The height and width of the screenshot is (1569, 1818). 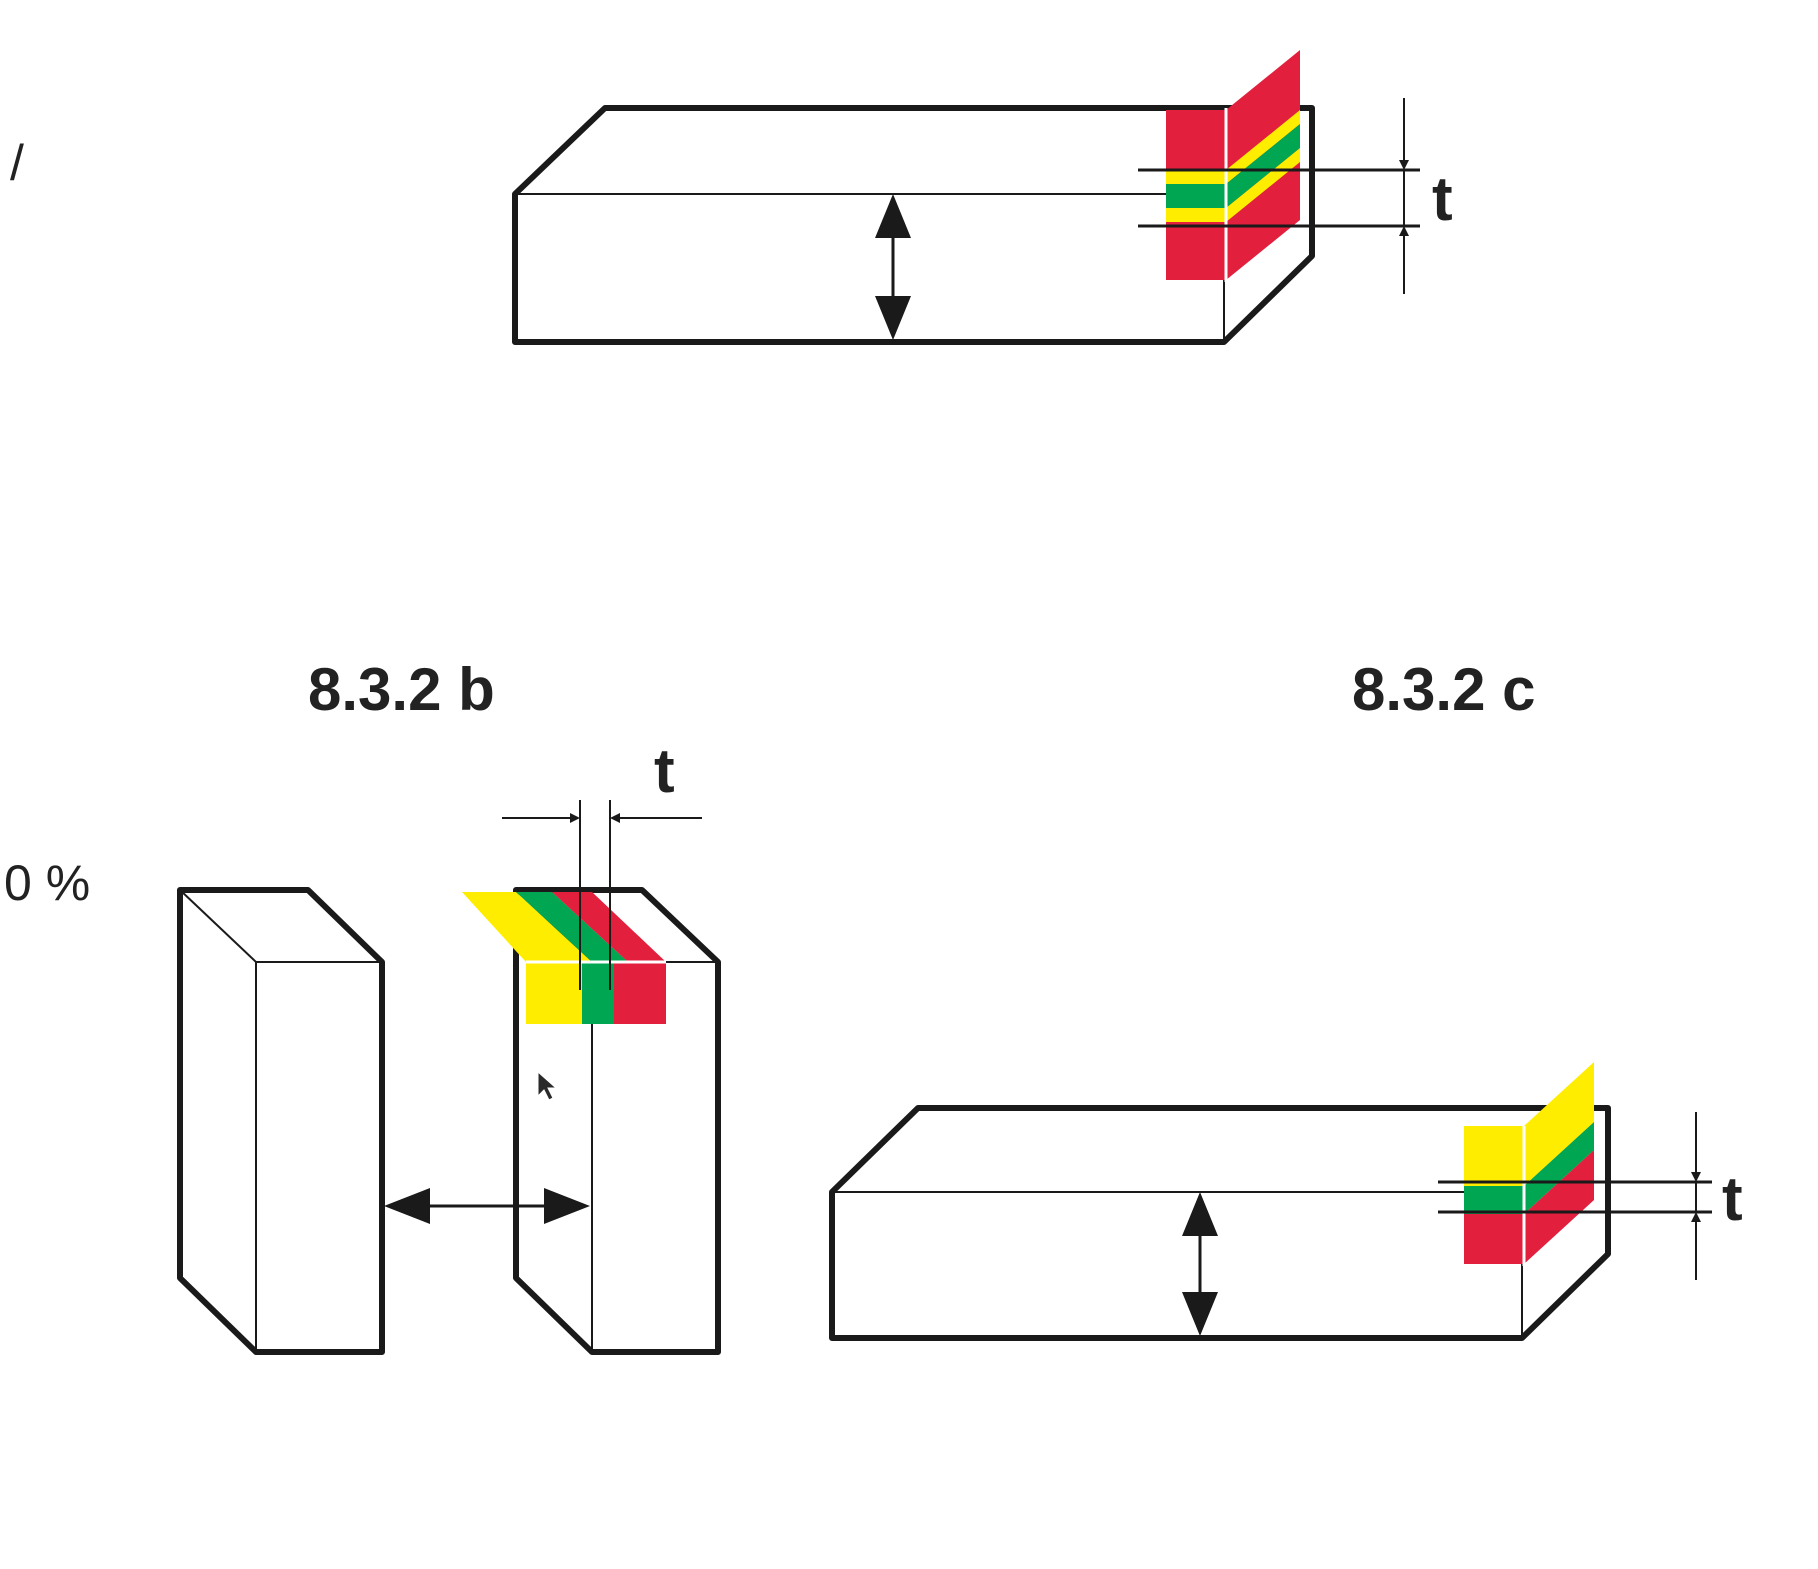 I want to click on fig-c-yellow-front, so click(x=1494, y=1156).